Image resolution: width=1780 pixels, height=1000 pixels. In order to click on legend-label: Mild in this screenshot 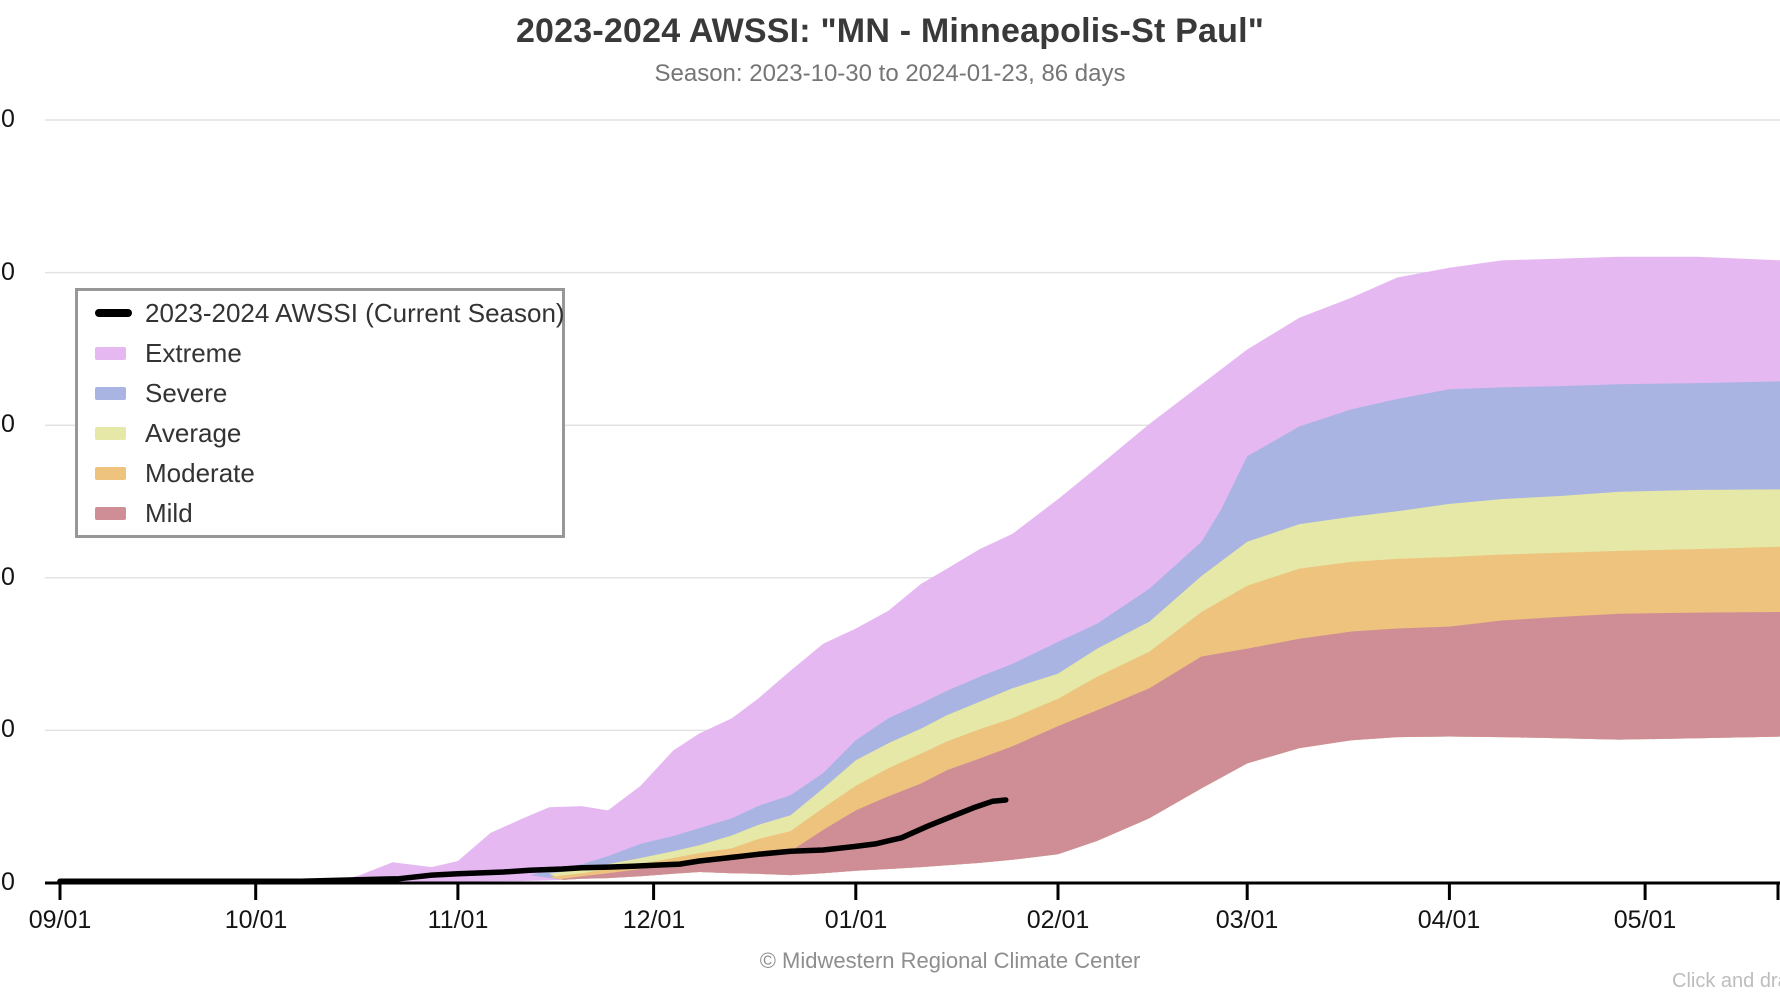, I will do `click(169, 512)`.